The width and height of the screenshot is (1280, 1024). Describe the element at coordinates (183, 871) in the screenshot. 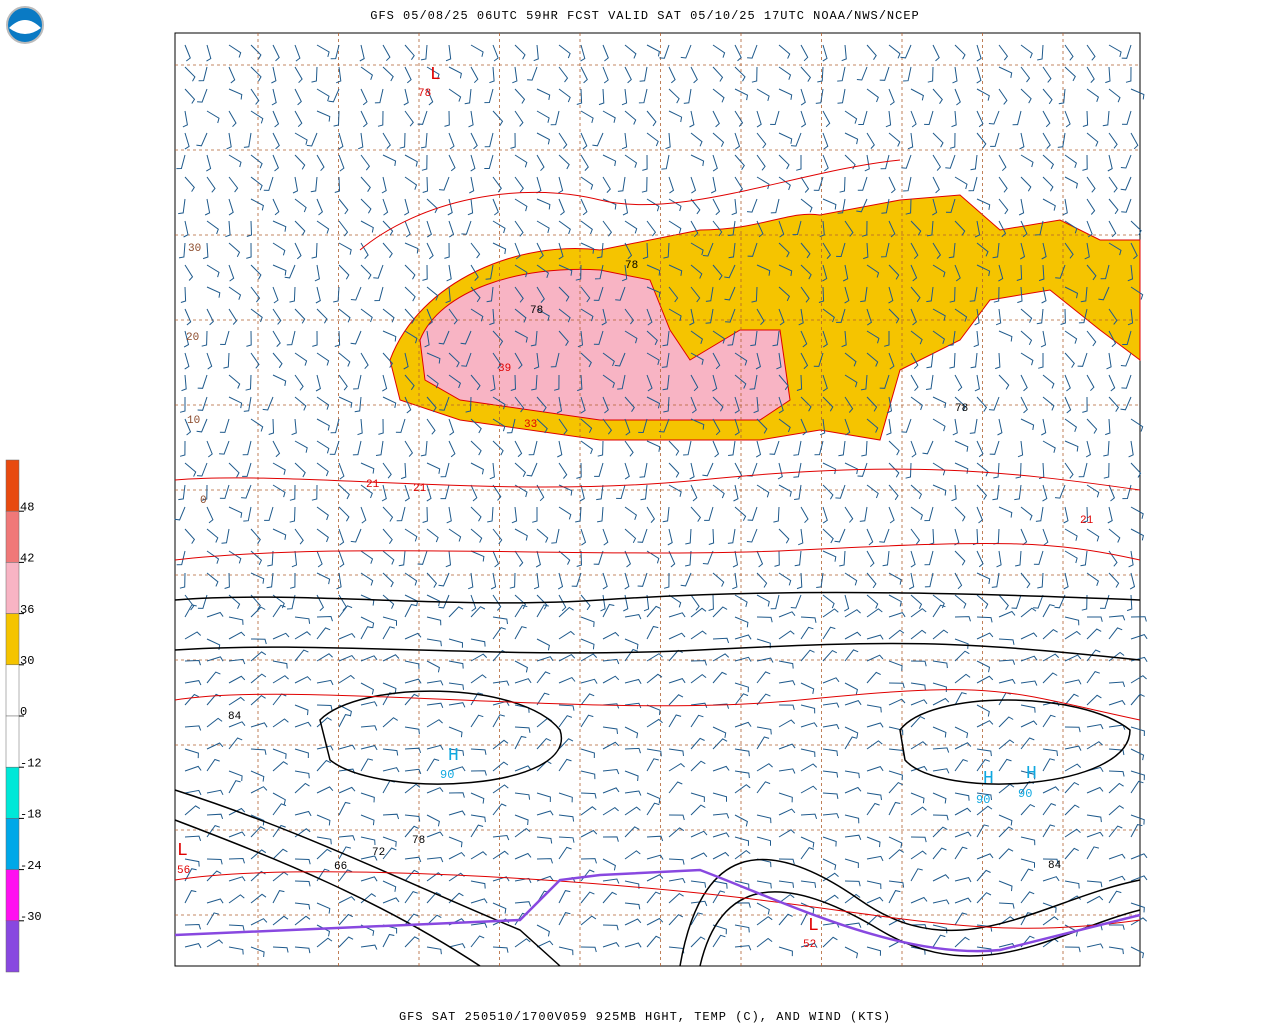

I see `contour-label: 56` at that location.